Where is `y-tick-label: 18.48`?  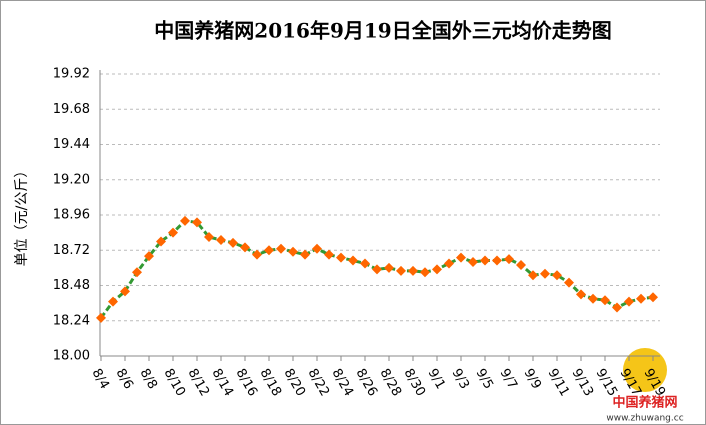
y-tick-label: 18.48 is located at coordinates (71, 285).